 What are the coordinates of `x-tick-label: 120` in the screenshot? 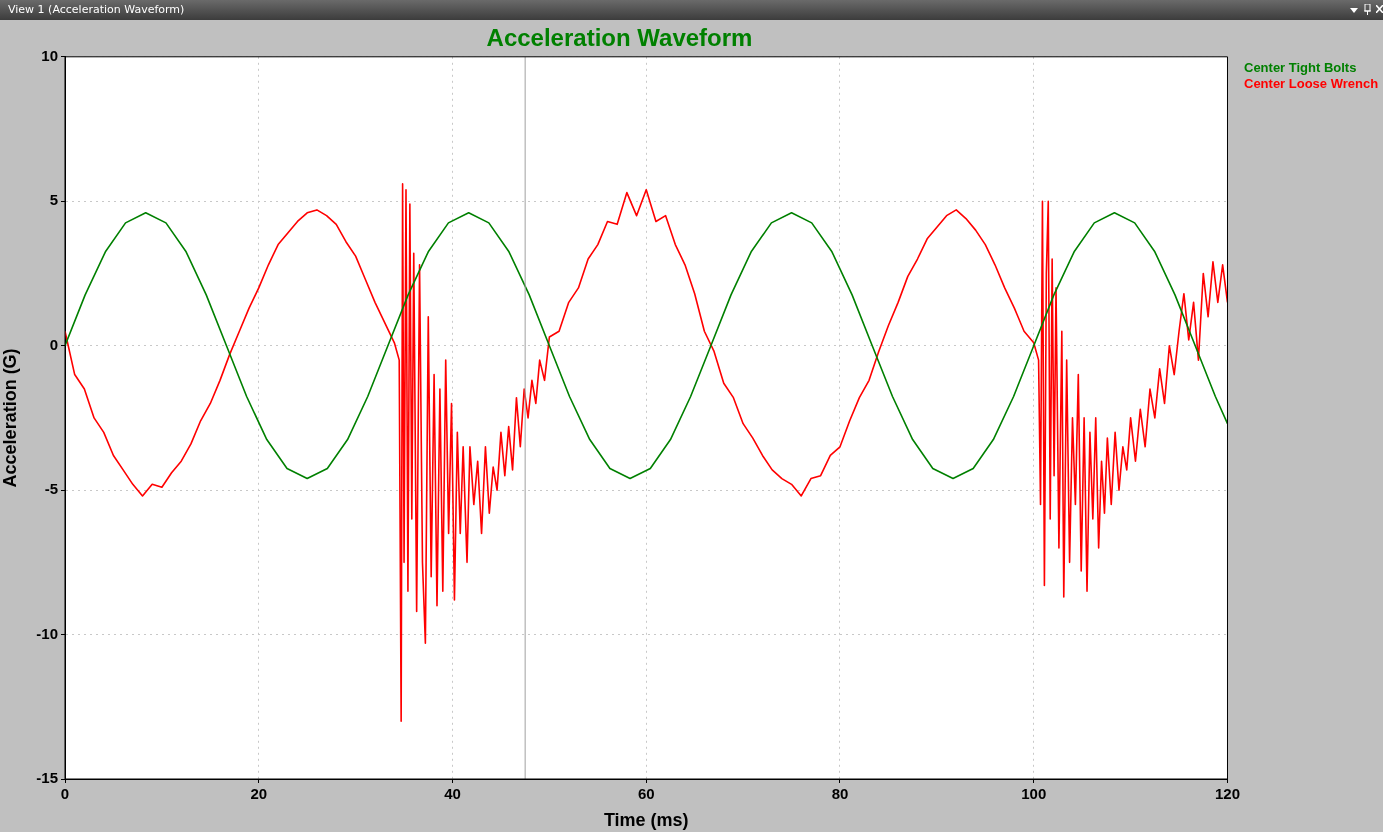 It's located at (1227, 794).